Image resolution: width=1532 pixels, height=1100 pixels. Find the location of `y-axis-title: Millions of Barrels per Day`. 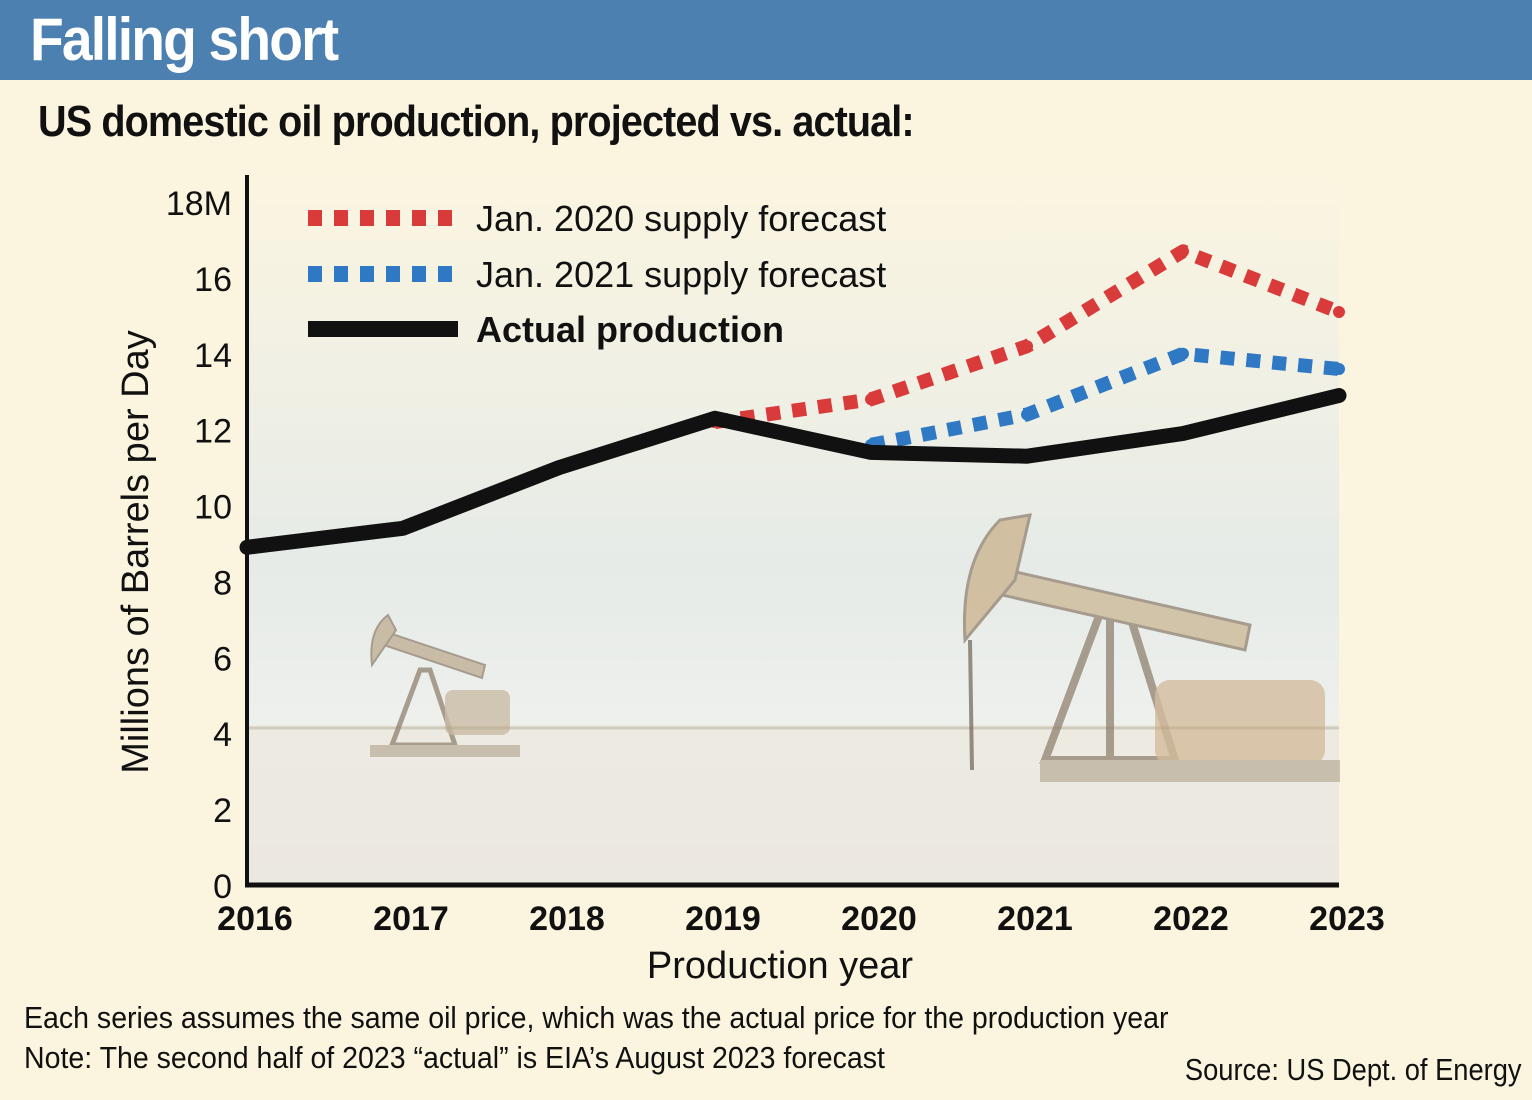

y-axis-title: Millions of Barrels per Day is located at coordinates (136, 551).